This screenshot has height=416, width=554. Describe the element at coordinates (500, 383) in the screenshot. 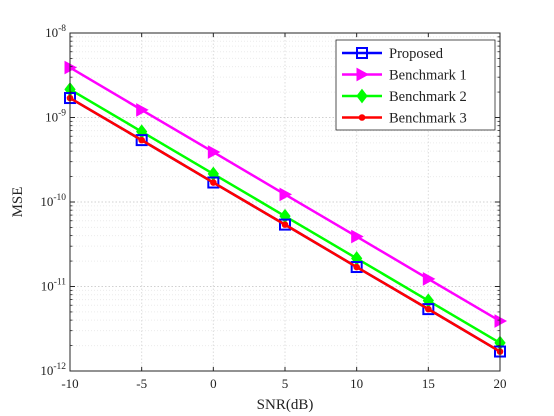

I see `x-tick-label: 20` at that location.